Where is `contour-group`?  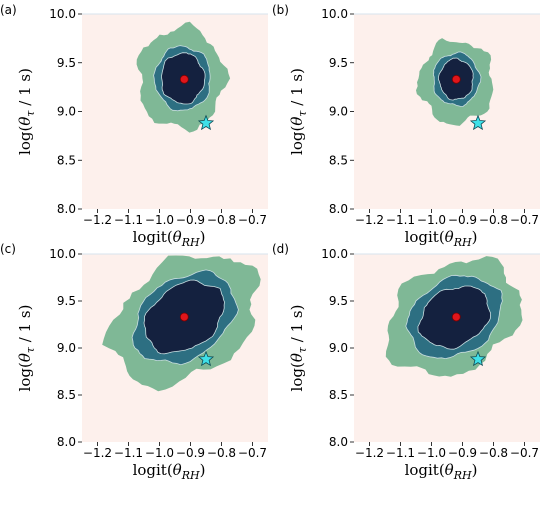 contour-group is located at coordinates (181, 323).